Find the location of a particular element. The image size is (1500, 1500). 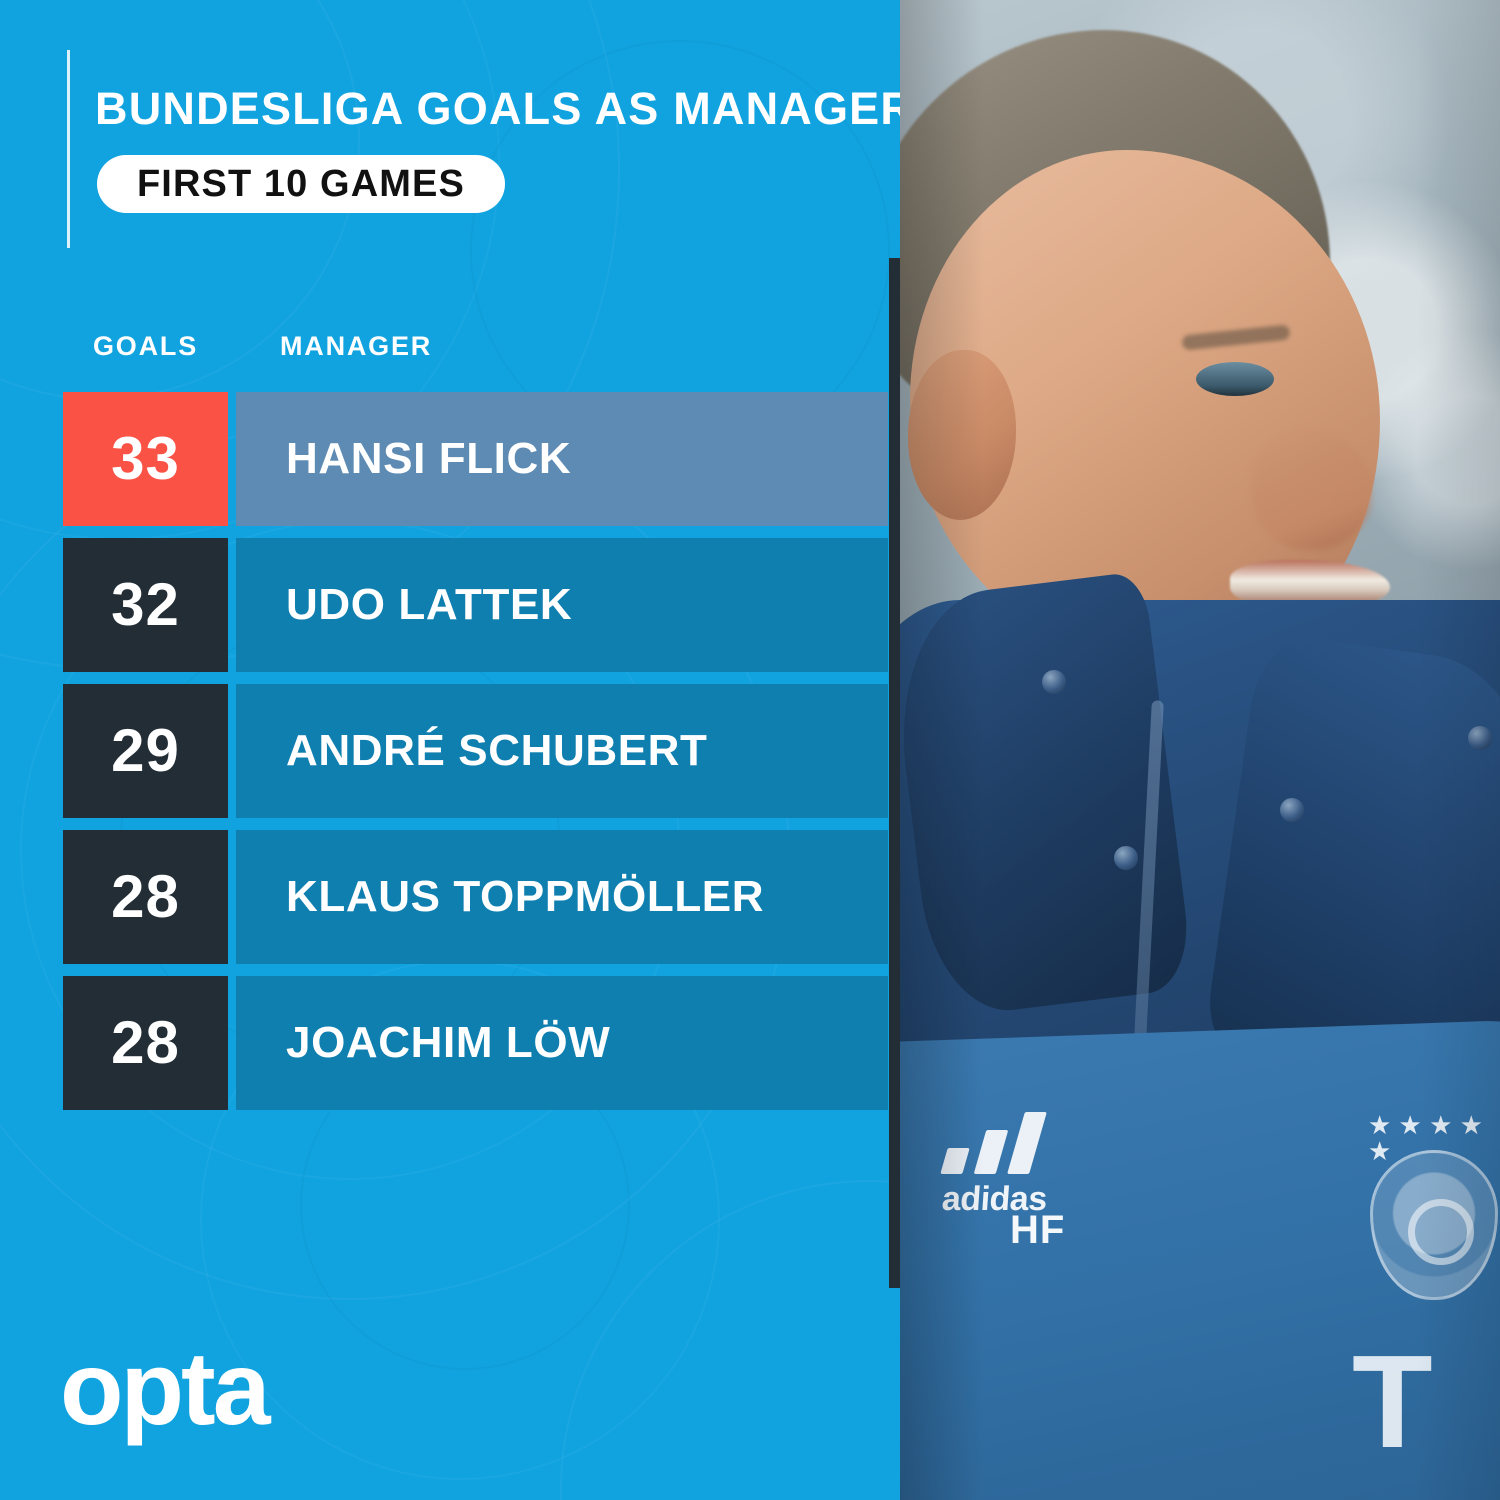

page-title: BUNDESLIGA GOALS AS MANAGER is located at coordinates (505, 108).